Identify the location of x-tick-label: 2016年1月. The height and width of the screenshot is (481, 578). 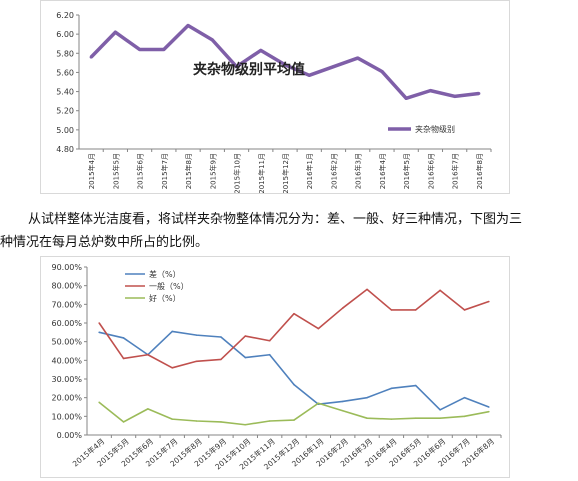
(309, 171).